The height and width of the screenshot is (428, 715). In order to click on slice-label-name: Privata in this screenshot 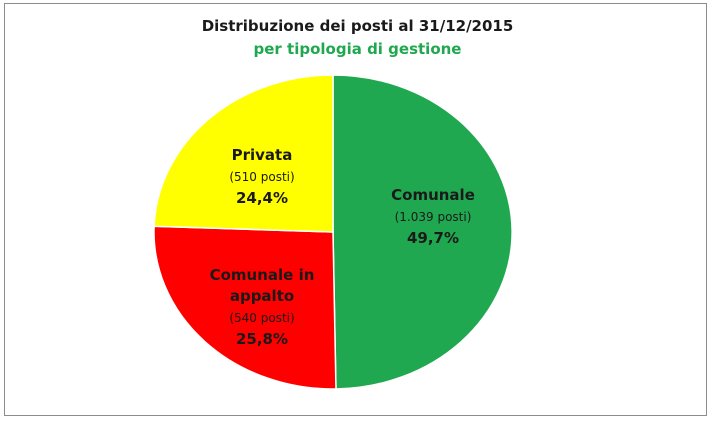, I will do `click(262, 155)`.